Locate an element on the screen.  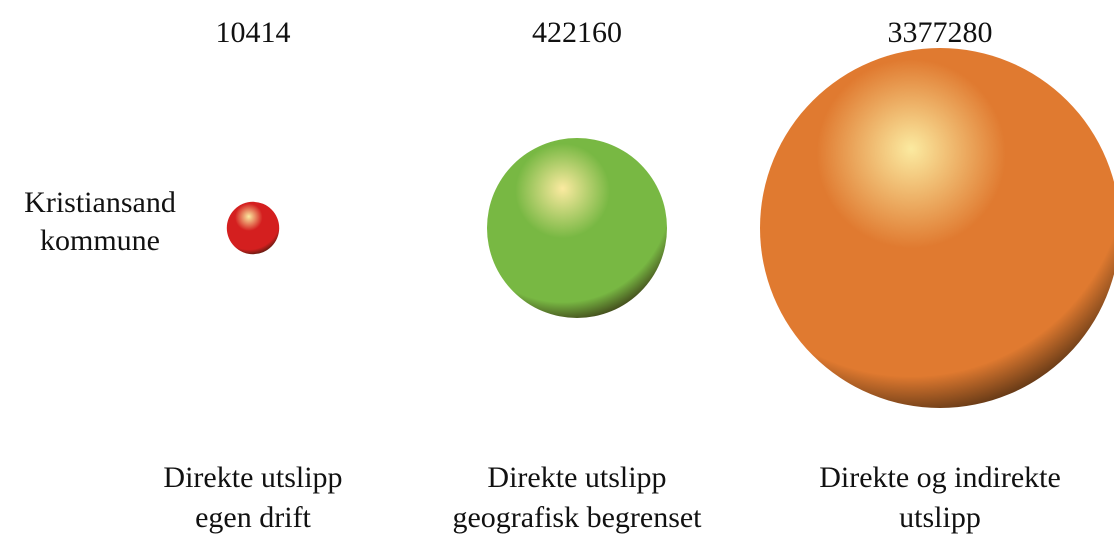
value-label: 3377280 is located at coordinates (940, 32).